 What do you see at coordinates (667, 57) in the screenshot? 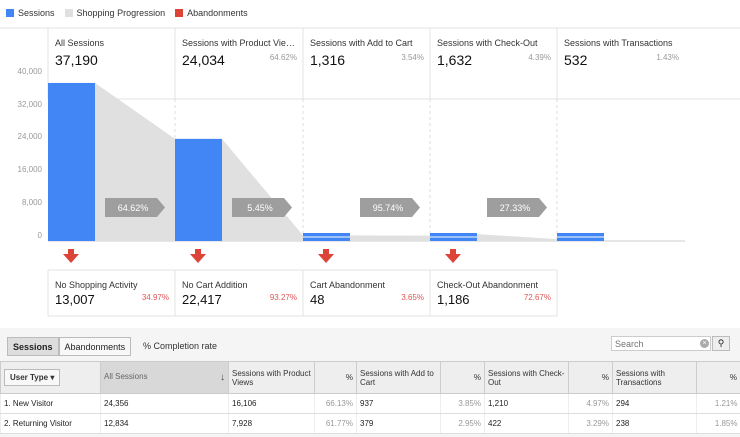
I see `stage-pct: 1.43%` at bounding box center [667, 57].